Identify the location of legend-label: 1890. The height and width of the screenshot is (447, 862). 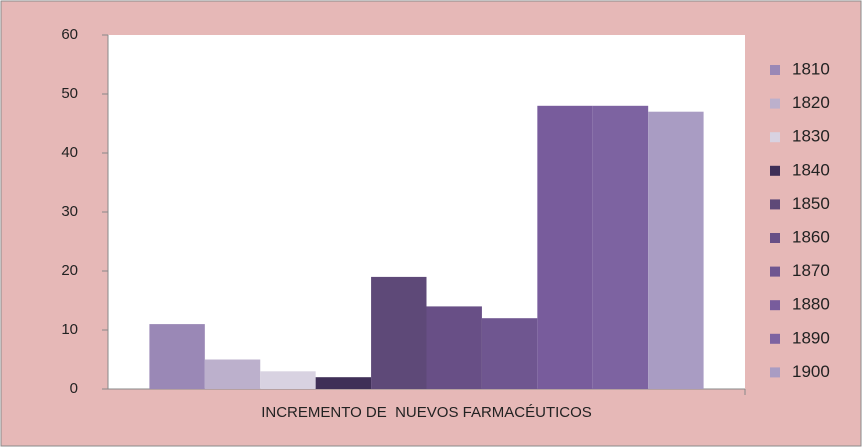
(811, 337).